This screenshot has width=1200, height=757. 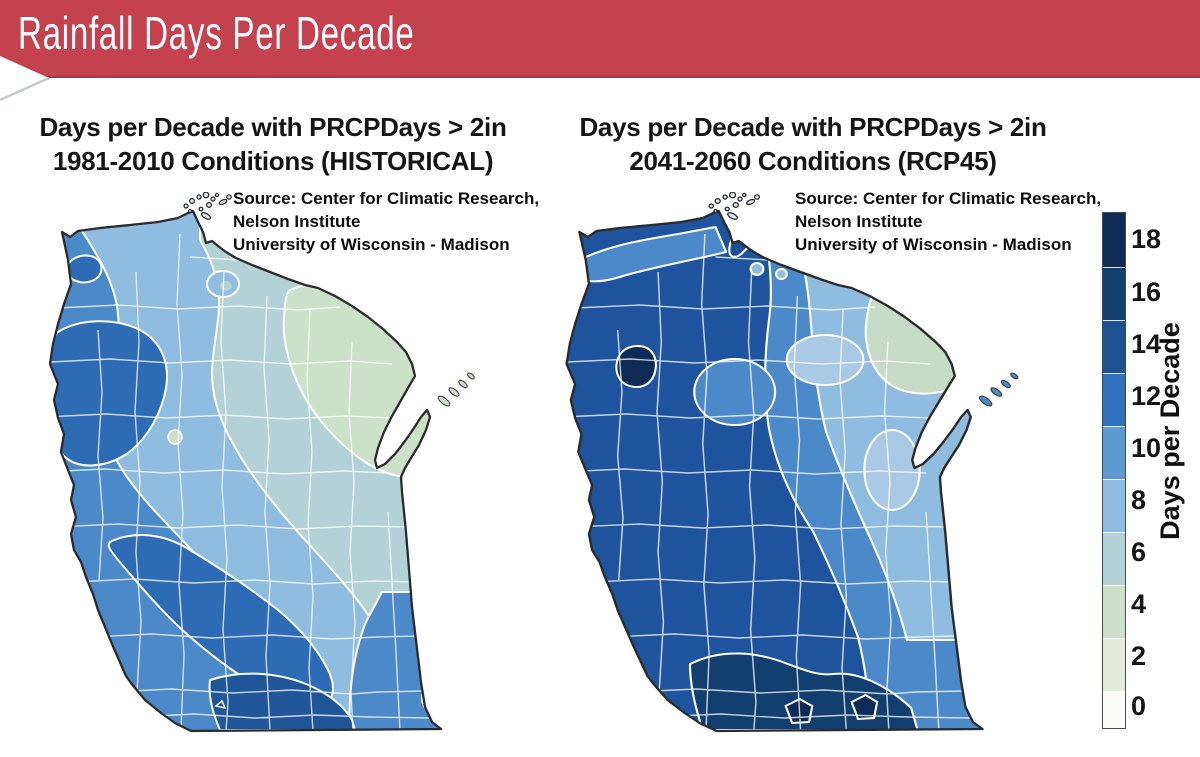 What do you see at coordinates (1146, 292) in the screenshot?
I see `colorbar-tick-label: 16` at bounding box center [1146, 292].